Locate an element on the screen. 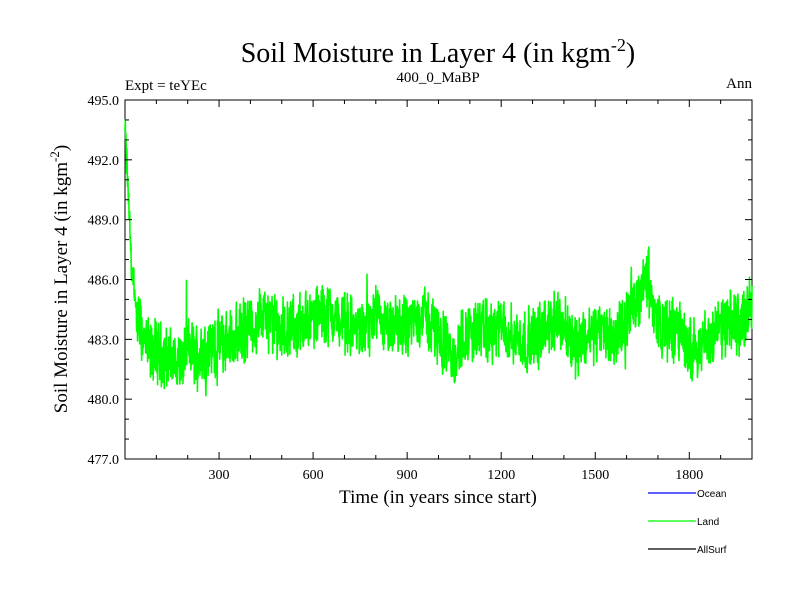 This screenshot has height=600, width=800. x-tick-label: 1500 is located at coordinates (595, 475).